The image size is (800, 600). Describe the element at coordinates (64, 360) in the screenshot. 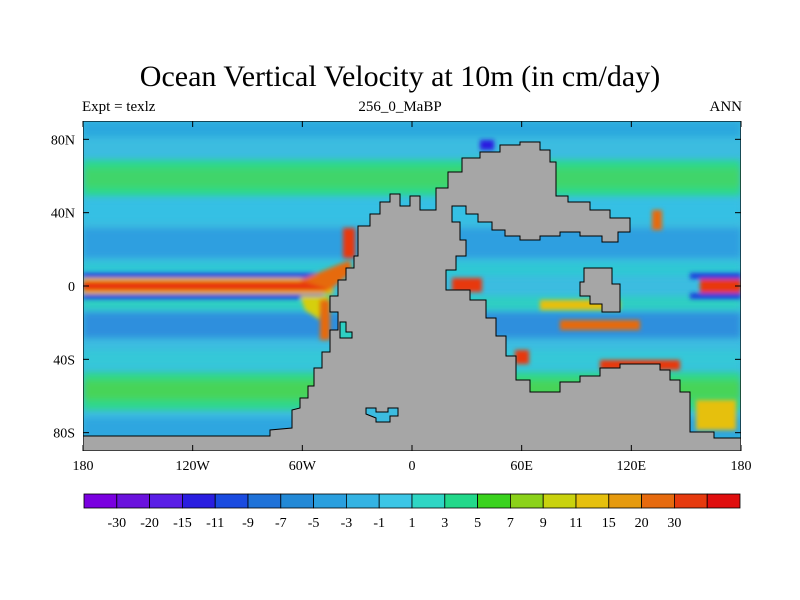

I see `y-tick-label: 40S` at that location.